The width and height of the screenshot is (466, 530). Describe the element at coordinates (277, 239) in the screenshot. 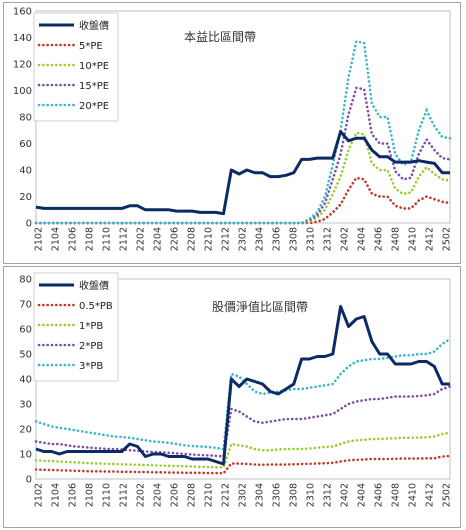

I see `pe-x-tick-label: 2306` at that location.